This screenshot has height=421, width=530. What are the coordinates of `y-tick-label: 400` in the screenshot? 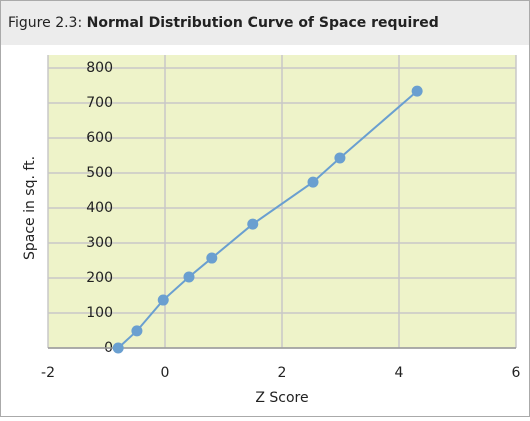 It's located at (99, 208).